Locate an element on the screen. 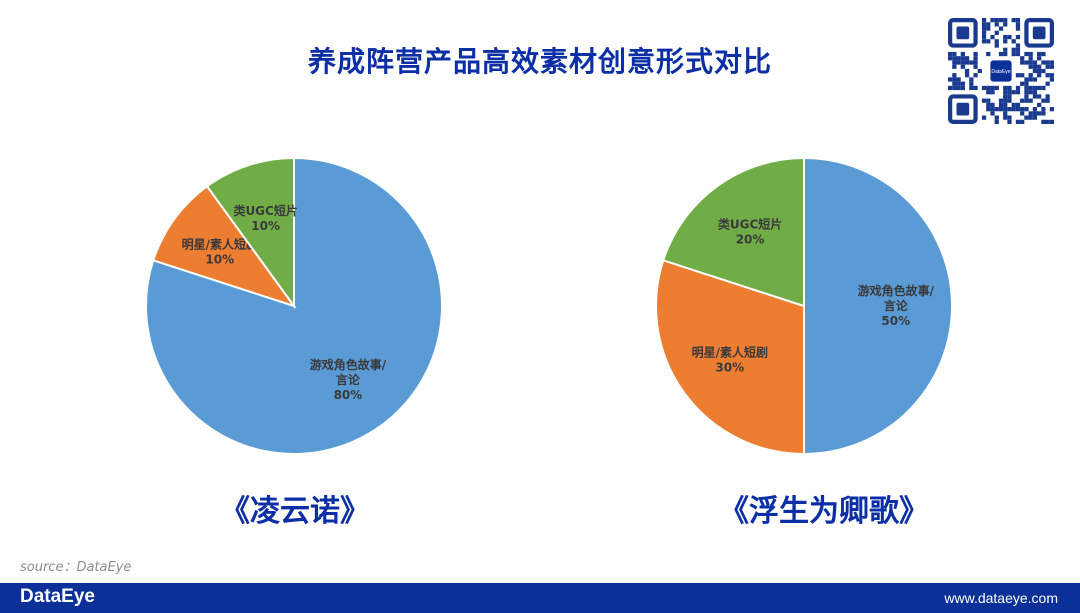  pie2-slice-2-label: 明星/素人短剧 30% is located at coordinates (730, 359).